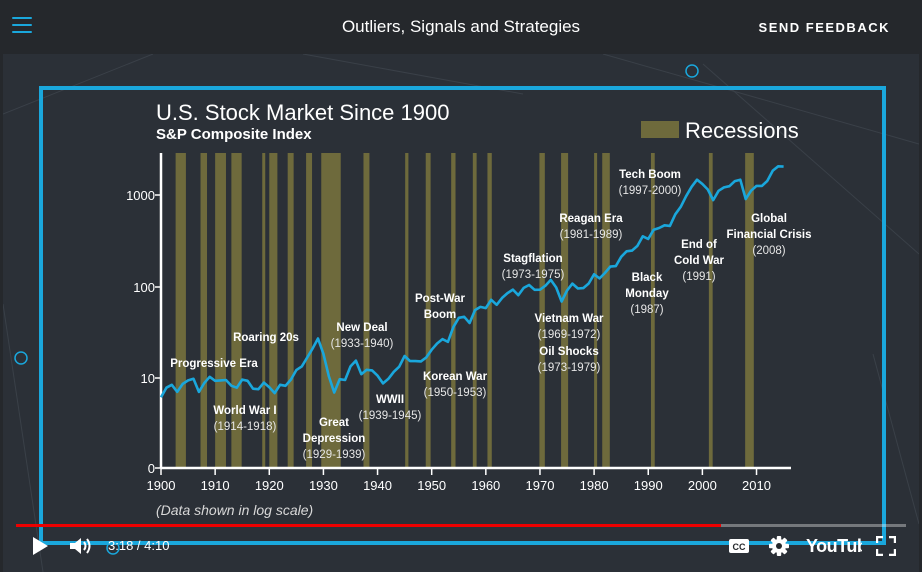 The image size is (922, 572). I want to click on fullscreen-button, so click(886, 546).